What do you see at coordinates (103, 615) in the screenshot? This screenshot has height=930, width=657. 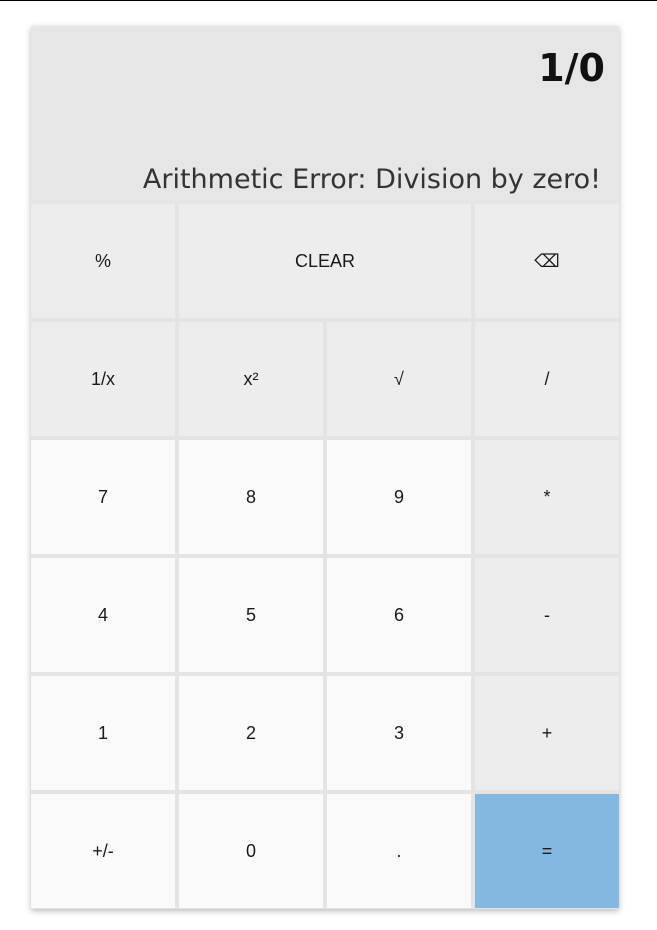 I see `digit-4-button: 4` at bounding box center [103, 615].